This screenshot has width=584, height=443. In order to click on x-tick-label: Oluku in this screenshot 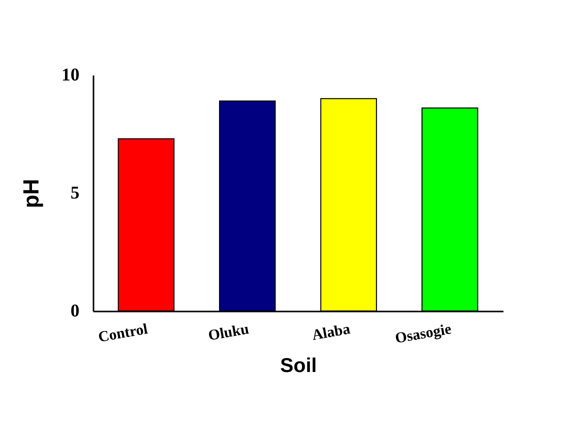, I will do `click(228, 333)`.